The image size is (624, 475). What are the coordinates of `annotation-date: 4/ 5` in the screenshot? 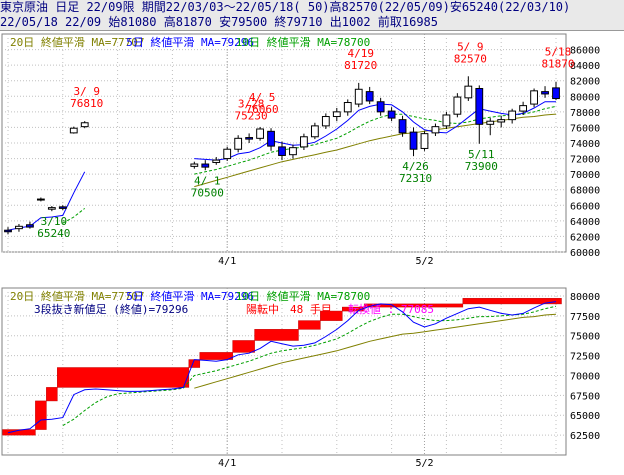 It's located at (262, 97).